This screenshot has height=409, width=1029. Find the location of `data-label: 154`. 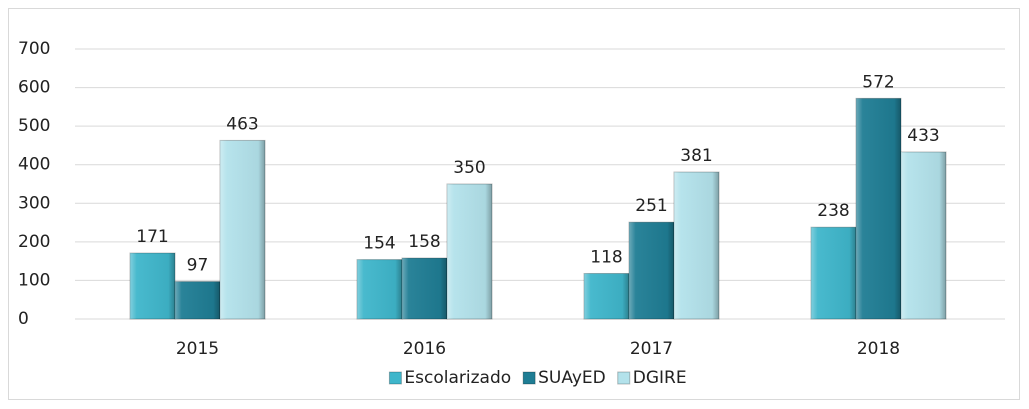

data-label: 154 is located at coordinates (379, 244).